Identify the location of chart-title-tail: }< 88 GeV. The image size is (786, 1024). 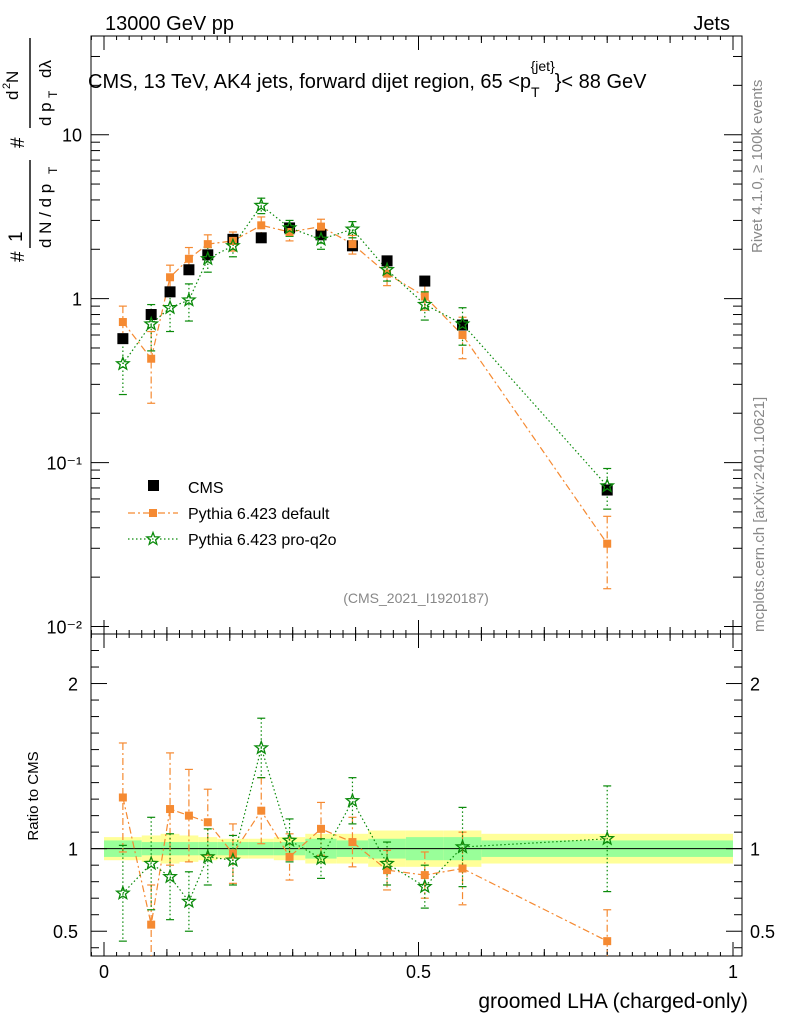
(601, 82).